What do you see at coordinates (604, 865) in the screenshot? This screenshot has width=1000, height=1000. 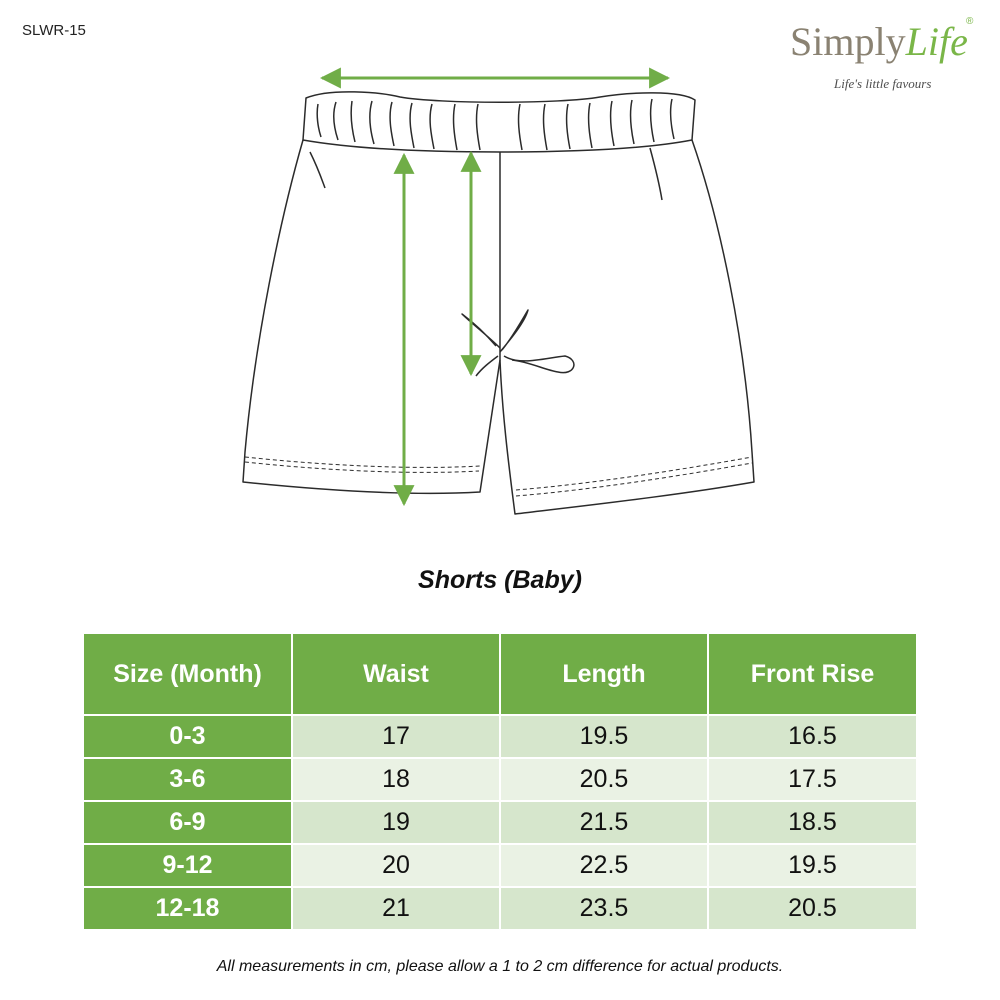 I see `length-cell: 22.5` at bounding box center [604, 865].